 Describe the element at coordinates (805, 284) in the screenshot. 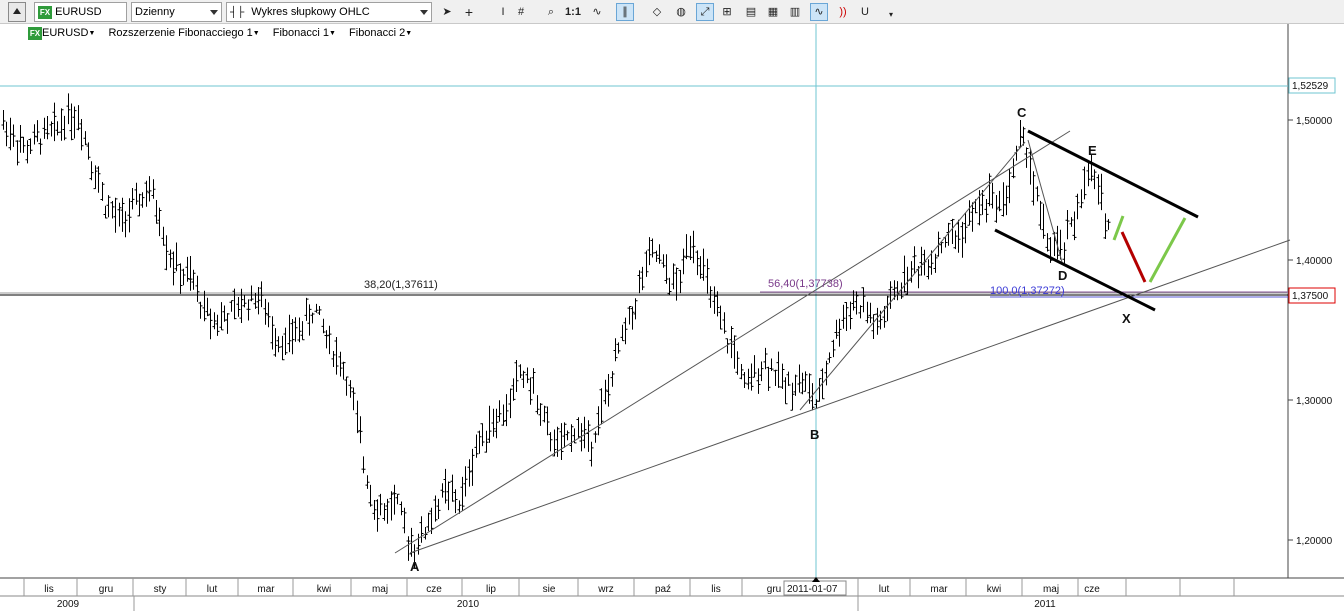

I see `fib-label-56-4: 56,40(1,37738)` at that location.